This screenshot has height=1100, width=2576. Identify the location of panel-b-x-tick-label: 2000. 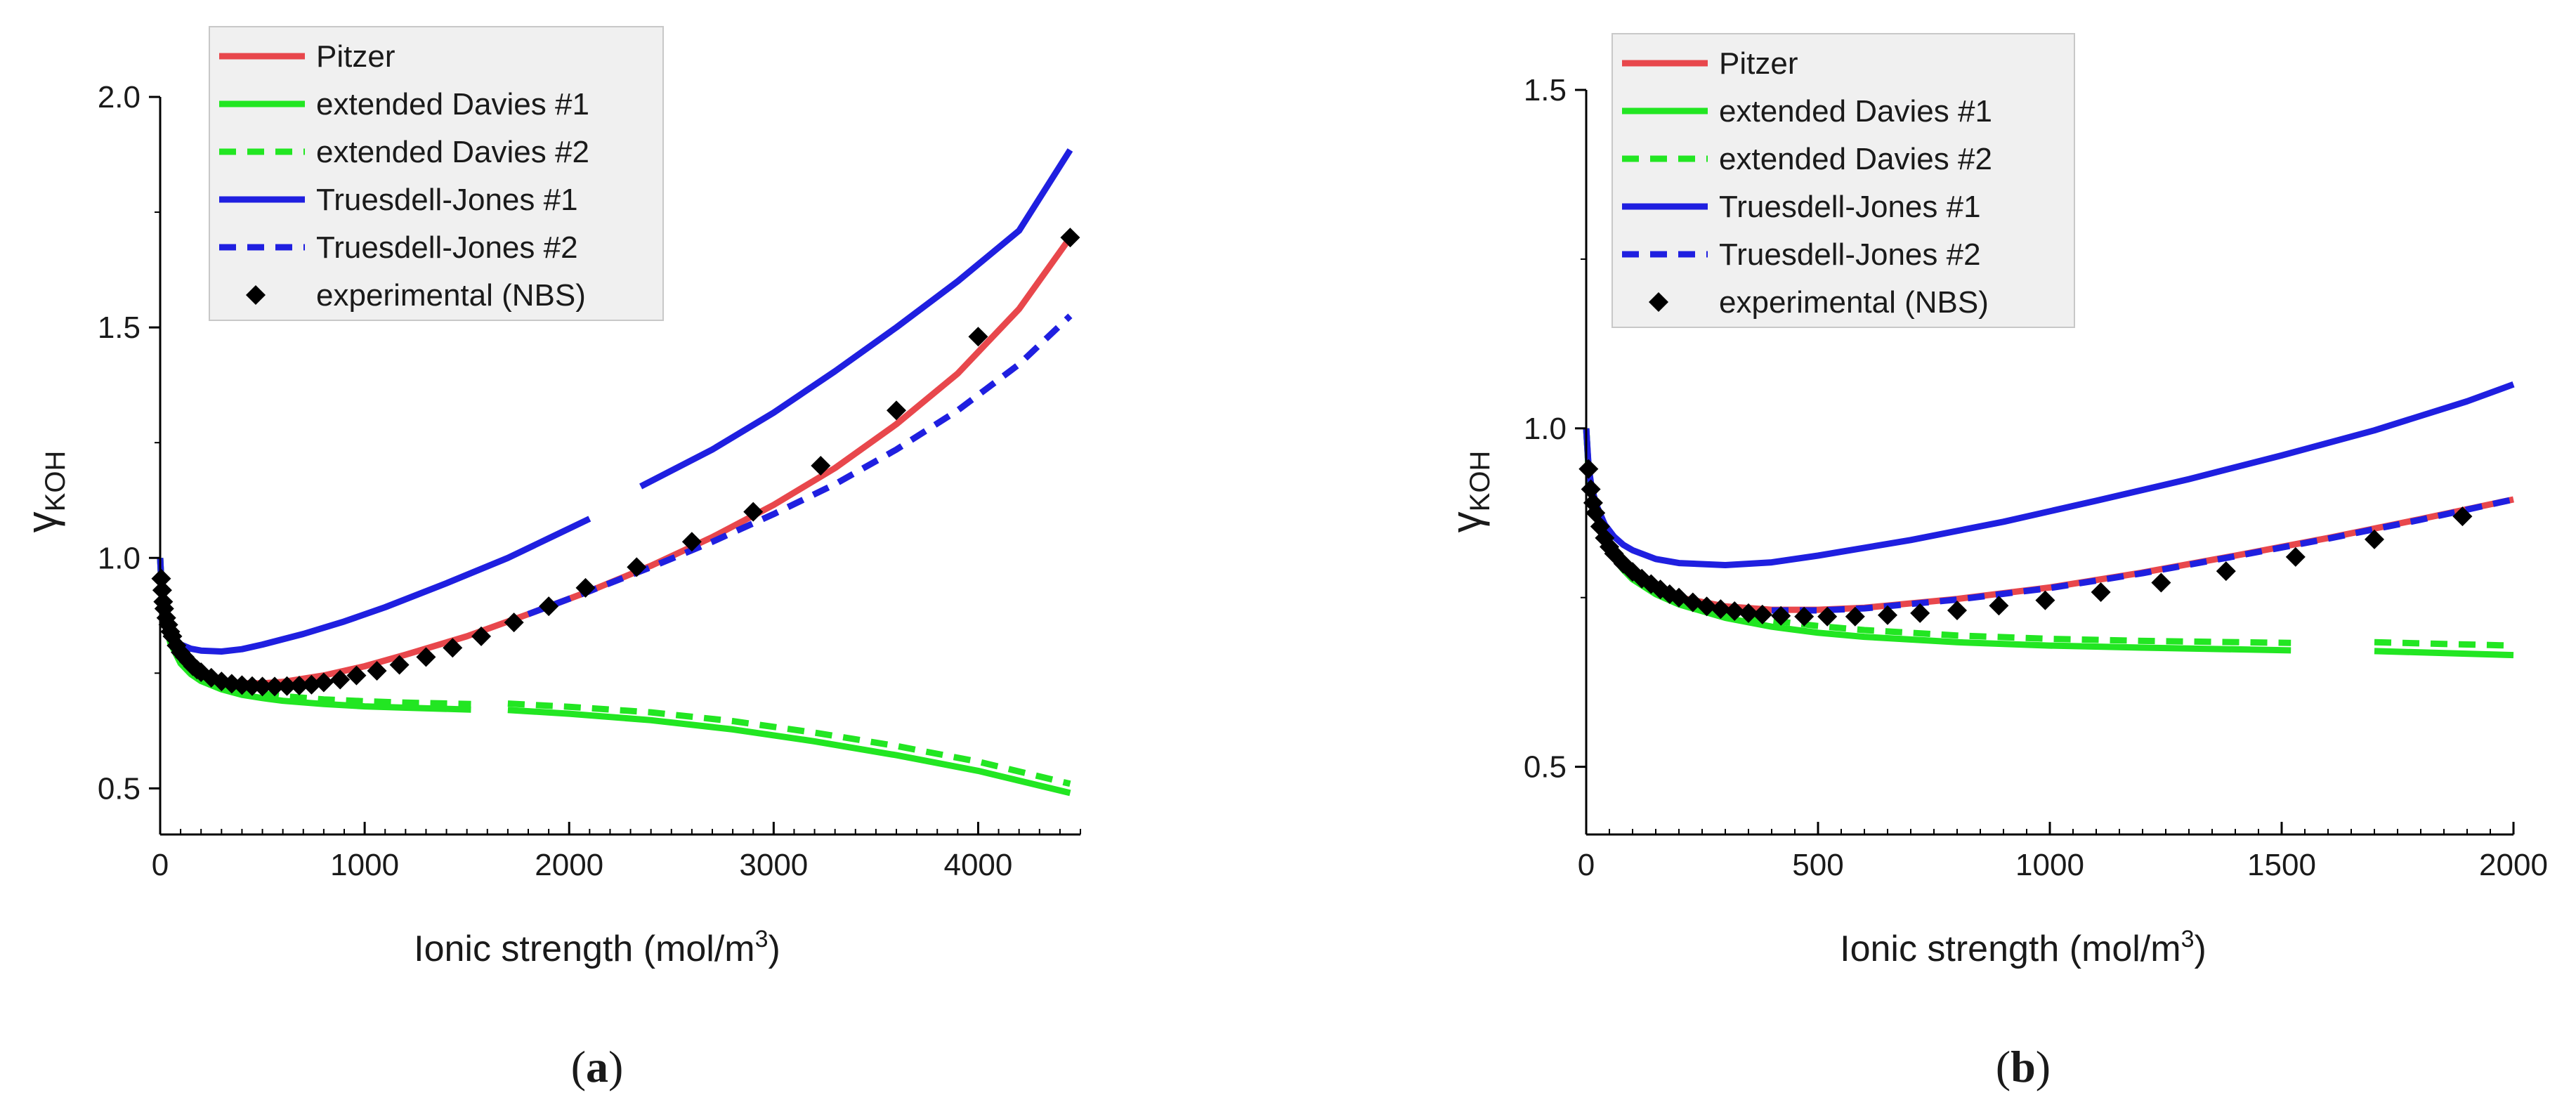
(2514, 865).